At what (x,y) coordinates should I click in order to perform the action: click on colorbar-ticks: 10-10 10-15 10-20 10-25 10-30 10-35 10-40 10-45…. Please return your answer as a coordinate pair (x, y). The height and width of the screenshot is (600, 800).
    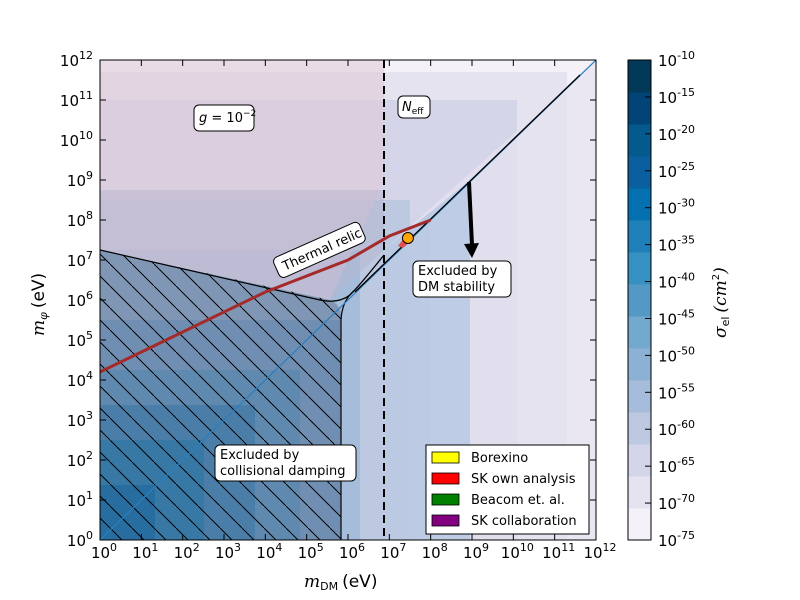
    Looking at the image, I should click on (670, 299).